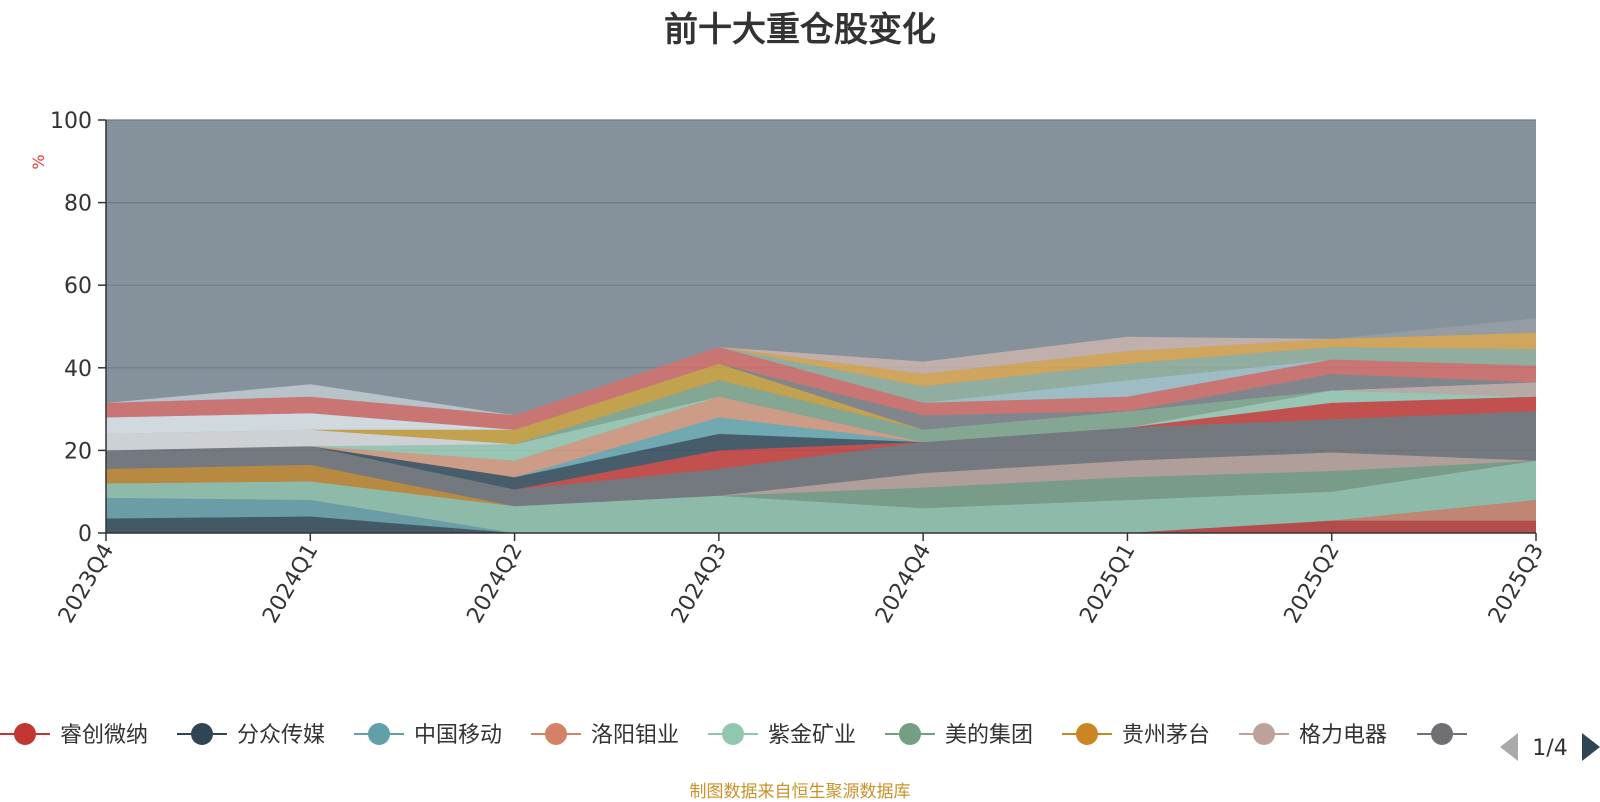 The height and width of the screenshot is (802, 1600). I want to click on area-睿创微纳, so click(821, 526).